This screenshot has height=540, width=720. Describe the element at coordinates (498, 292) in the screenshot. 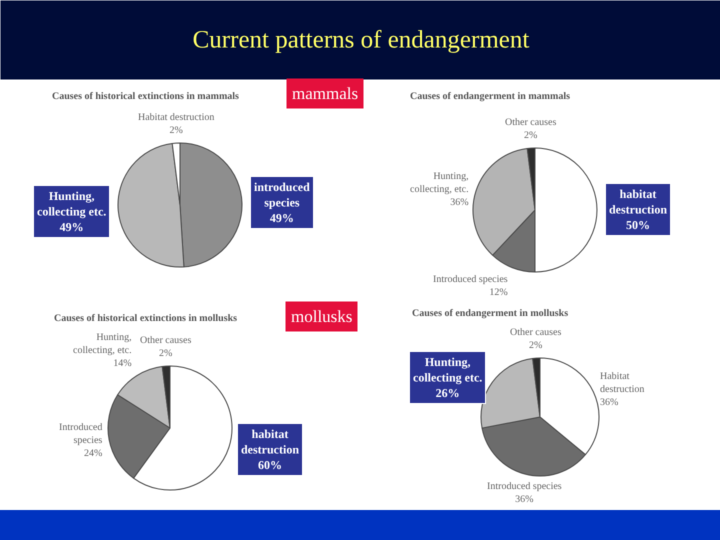

I see `data-label: 12%` at that location.